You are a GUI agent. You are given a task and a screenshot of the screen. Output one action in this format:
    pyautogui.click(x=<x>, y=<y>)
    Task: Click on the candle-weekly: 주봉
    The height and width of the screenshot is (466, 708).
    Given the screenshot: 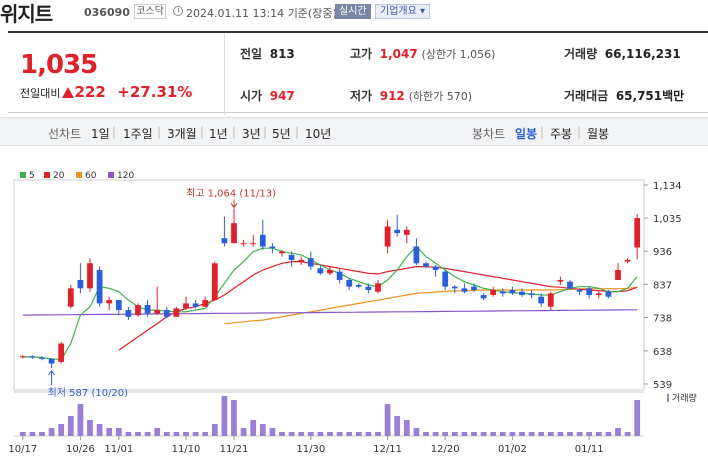 What is the action you would take?
    pyautogui.click(x=561, y=134)
    